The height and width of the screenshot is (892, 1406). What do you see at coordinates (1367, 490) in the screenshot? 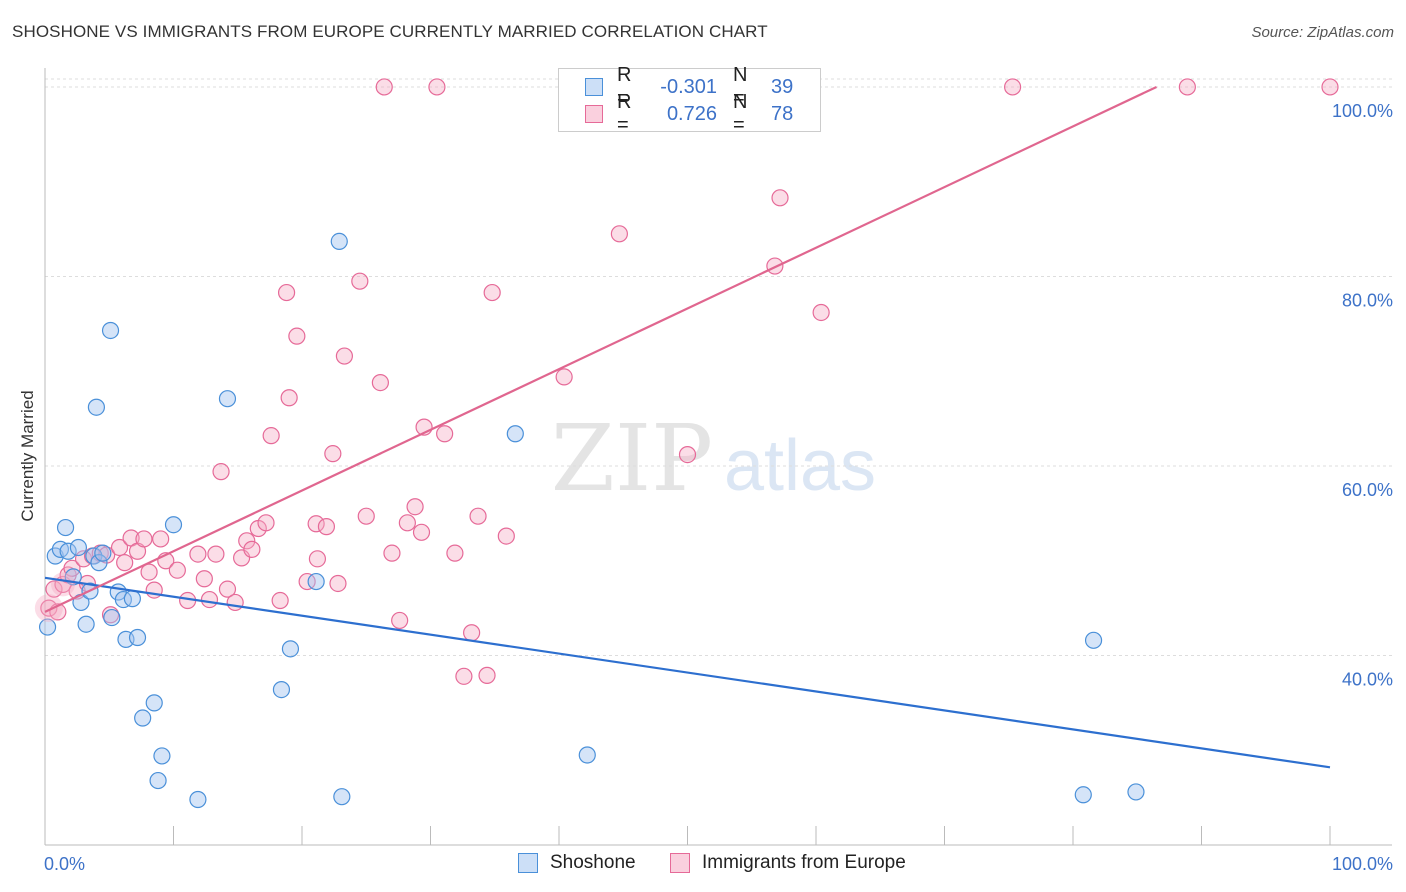
I see `y-tick-label: 60.0%` at bounding box center [1367, 490].